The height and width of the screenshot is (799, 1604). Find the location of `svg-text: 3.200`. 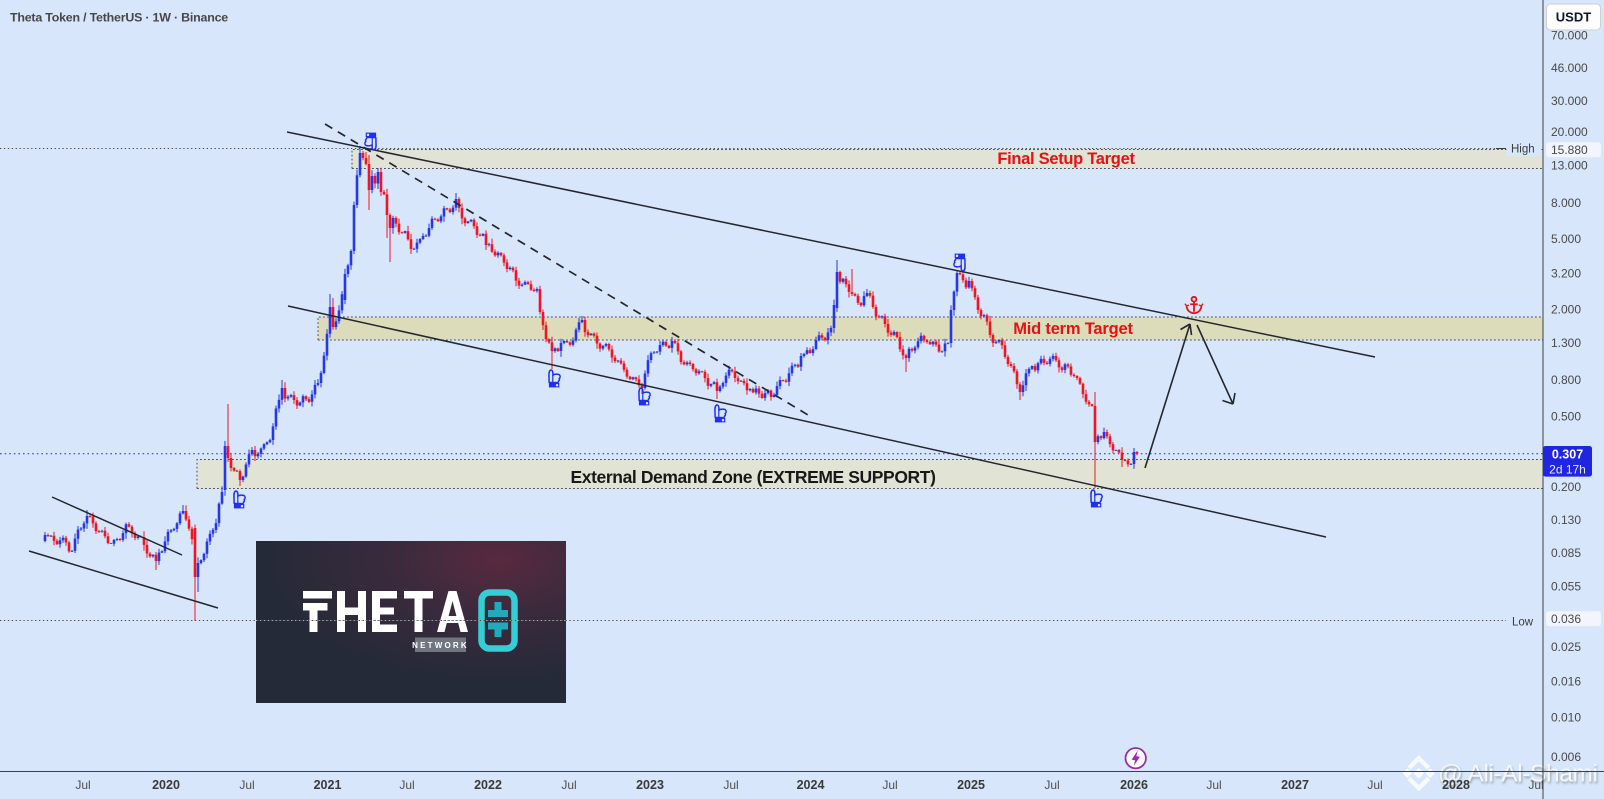

svg-text: 3.200 is located at coordinates (1566, 273).